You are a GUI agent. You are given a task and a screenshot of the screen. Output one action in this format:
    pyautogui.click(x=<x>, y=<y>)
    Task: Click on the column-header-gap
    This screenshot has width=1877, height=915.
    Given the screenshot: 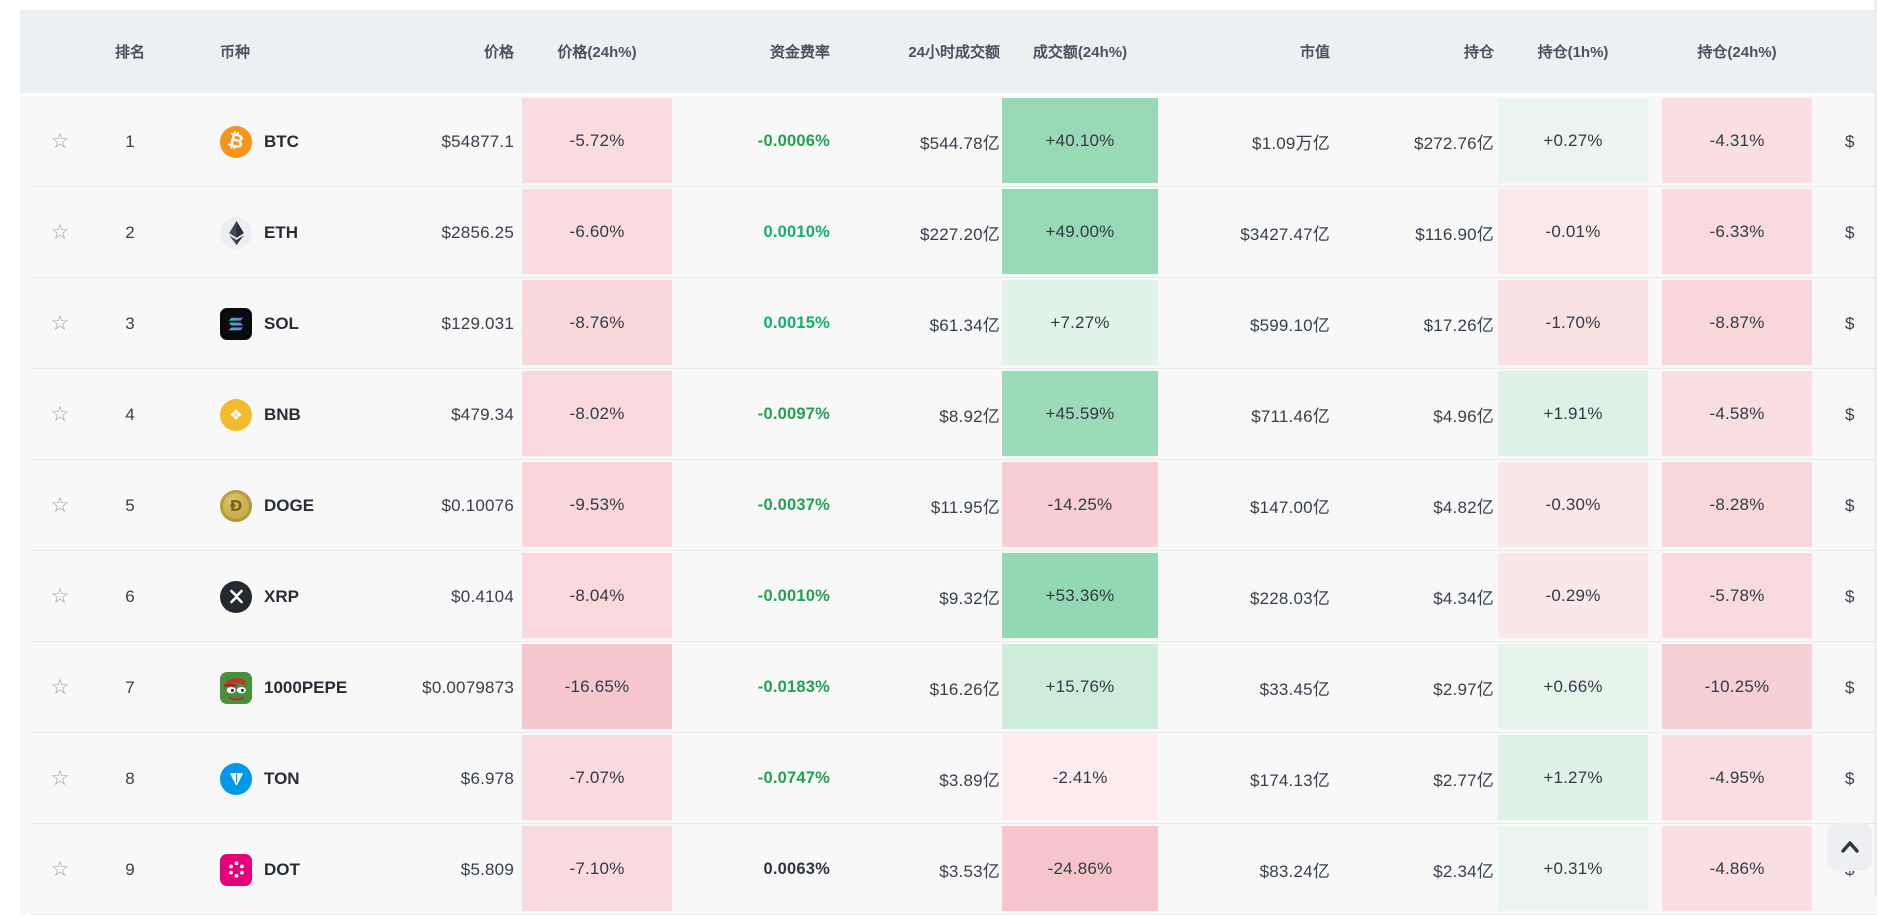 What is the action you would take?
    pyautogui.click(x=1655, y=51)
    